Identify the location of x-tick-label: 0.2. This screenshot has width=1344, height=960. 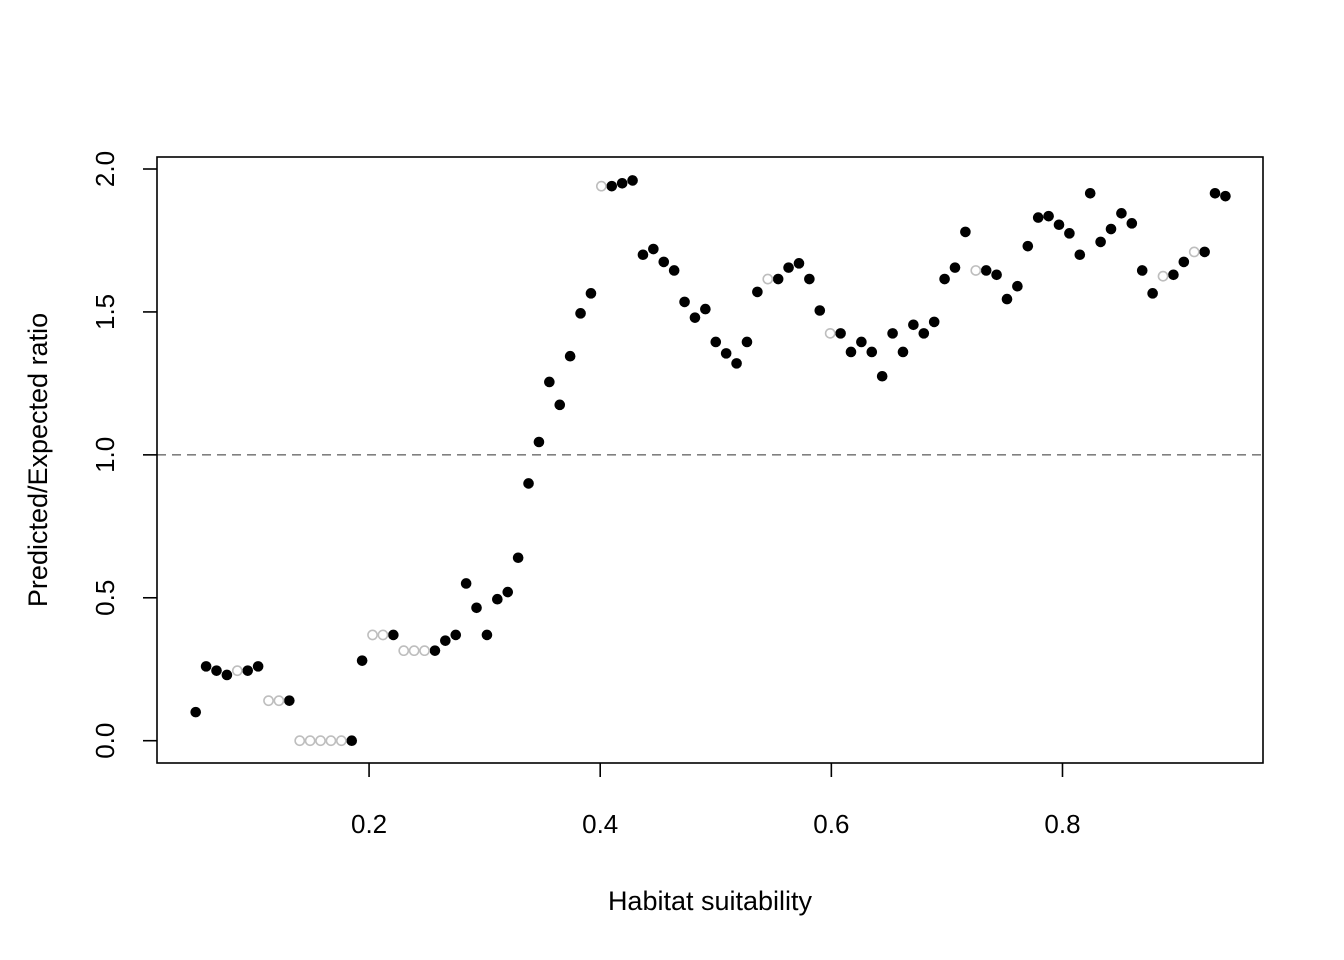
(369, 824).